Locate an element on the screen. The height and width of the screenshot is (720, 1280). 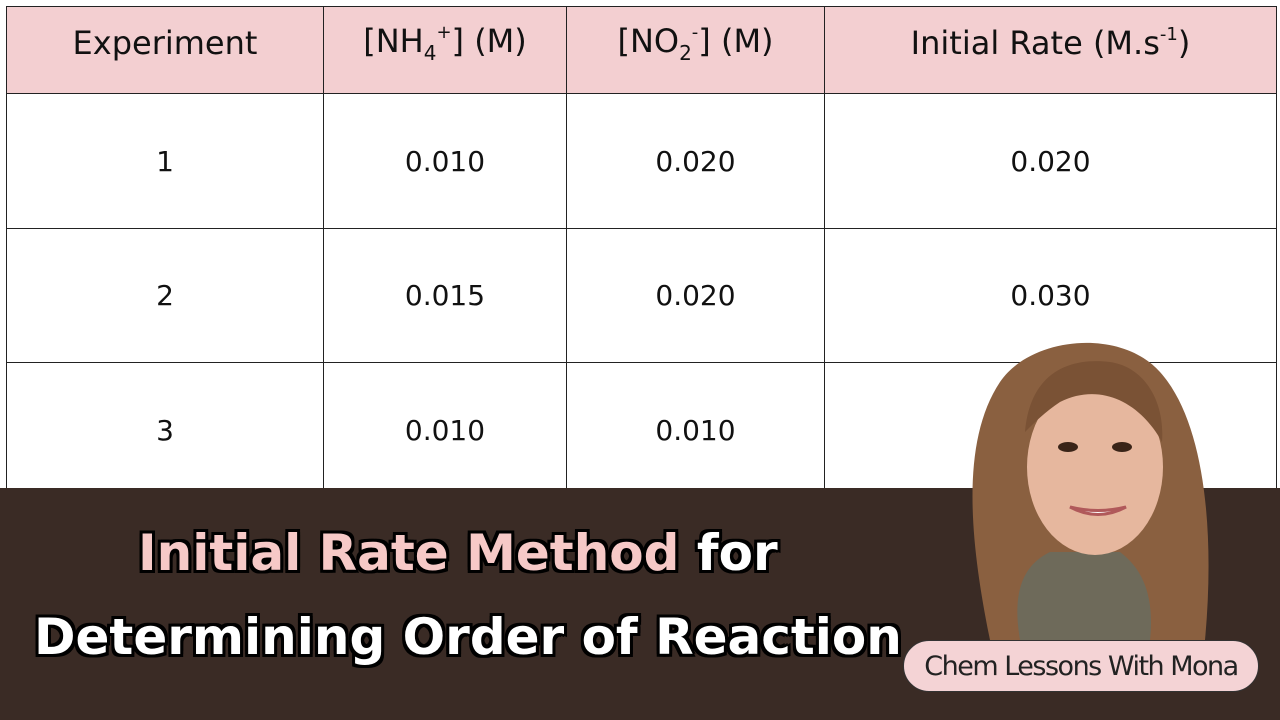
header-part: - is located at coordinates (695, 32).